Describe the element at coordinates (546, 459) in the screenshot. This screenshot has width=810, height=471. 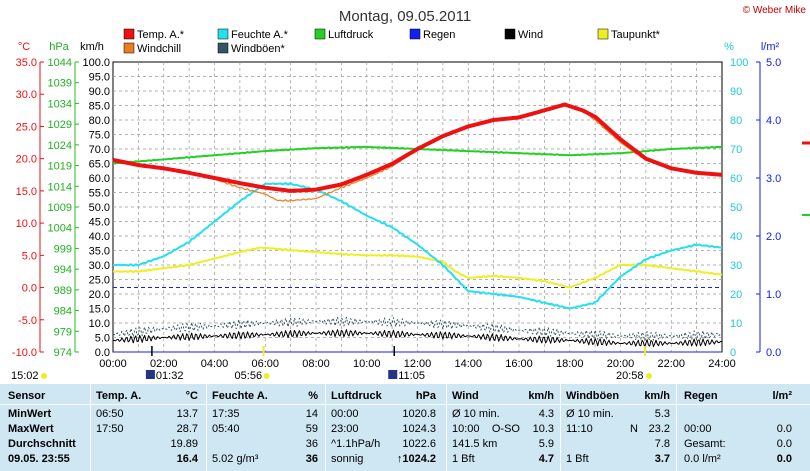
I see `wind-value: 4.7` at that location.